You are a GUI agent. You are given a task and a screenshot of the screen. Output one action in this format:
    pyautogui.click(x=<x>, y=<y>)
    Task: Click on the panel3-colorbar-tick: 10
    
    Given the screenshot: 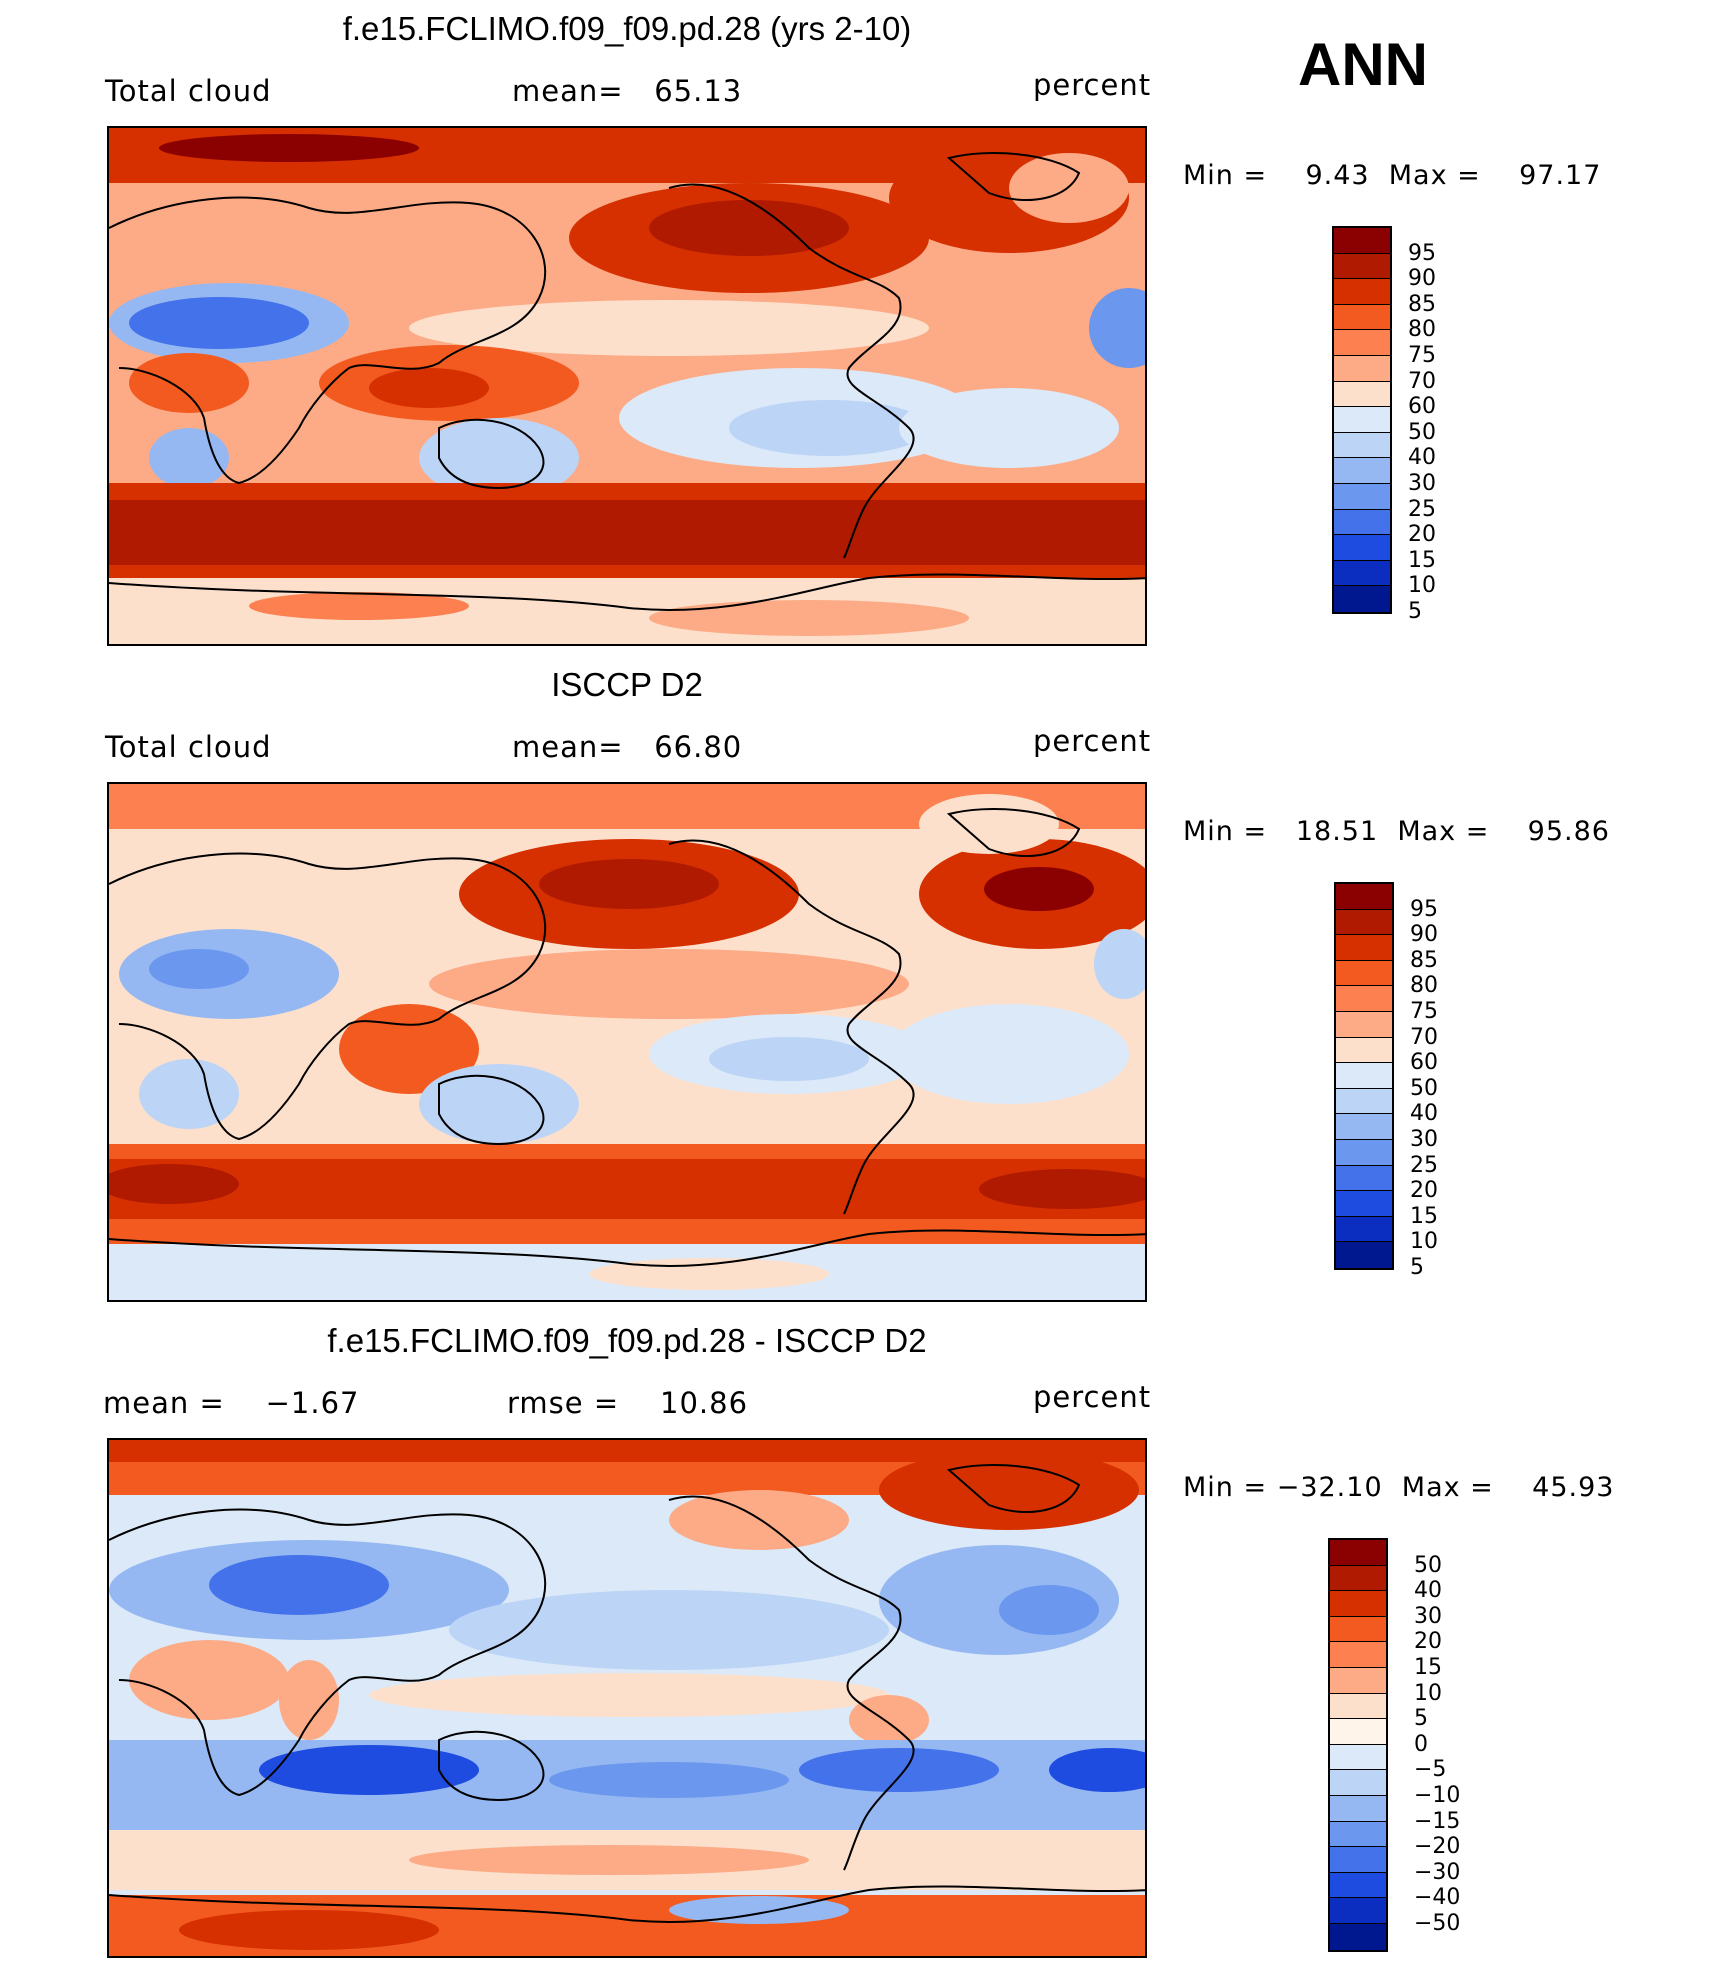 What is the action you would take?
    pyautogui.click(x=1428, y=1693)
    